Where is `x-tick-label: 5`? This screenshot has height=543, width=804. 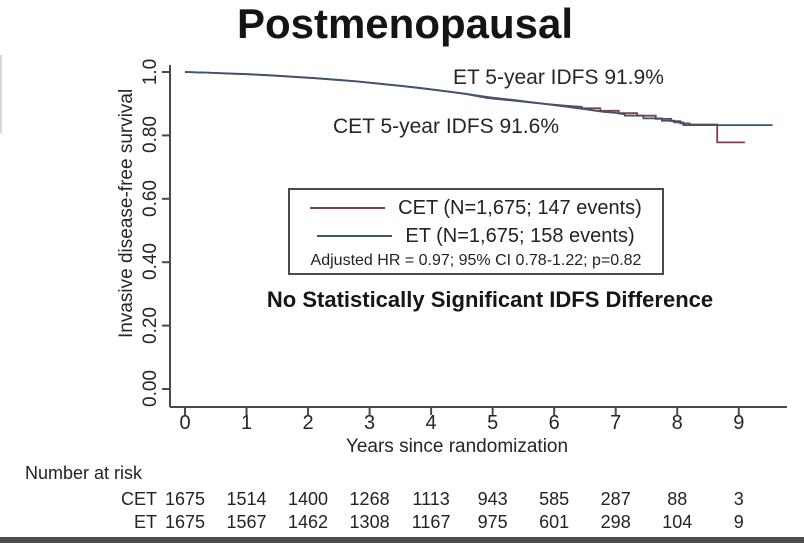
x-tick-label: 5 is located at coordinates (493, 423).